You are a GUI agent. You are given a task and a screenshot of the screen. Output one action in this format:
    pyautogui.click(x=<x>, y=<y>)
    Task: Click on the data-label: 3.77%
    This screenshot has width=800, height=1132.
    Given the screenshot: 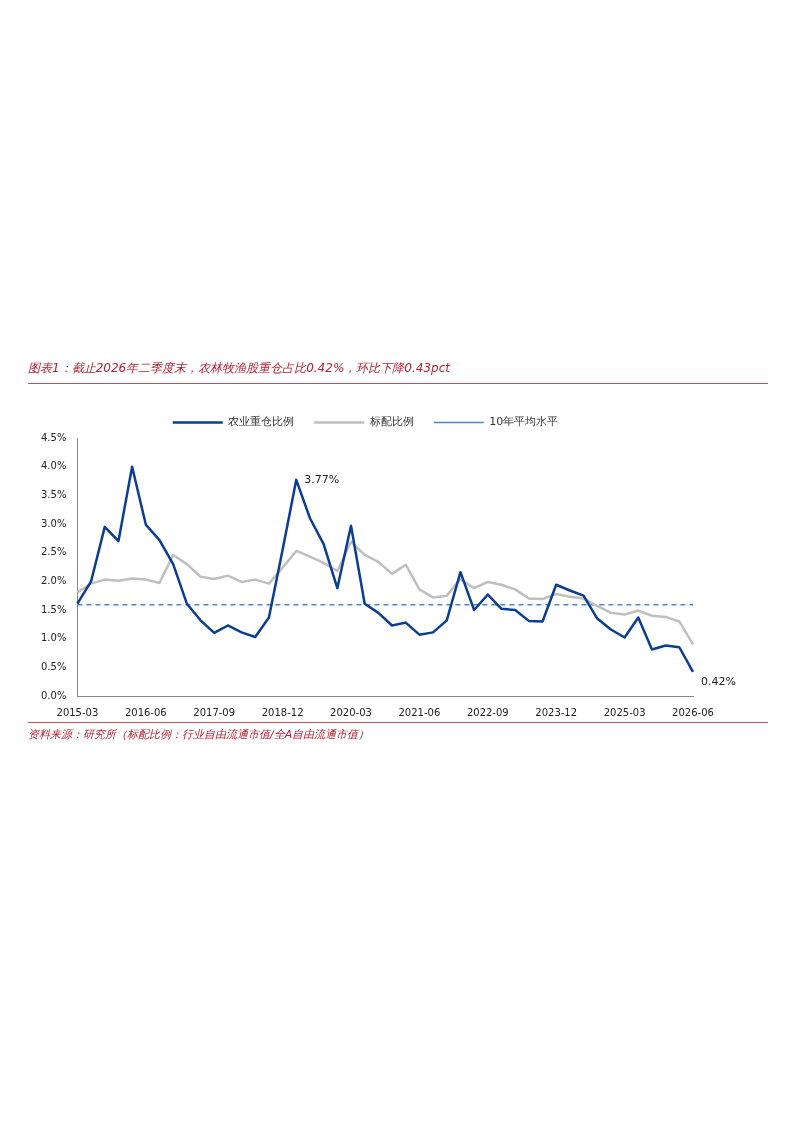 What is the action you would take?
    pyautogui.click(x=322, y=479)
    